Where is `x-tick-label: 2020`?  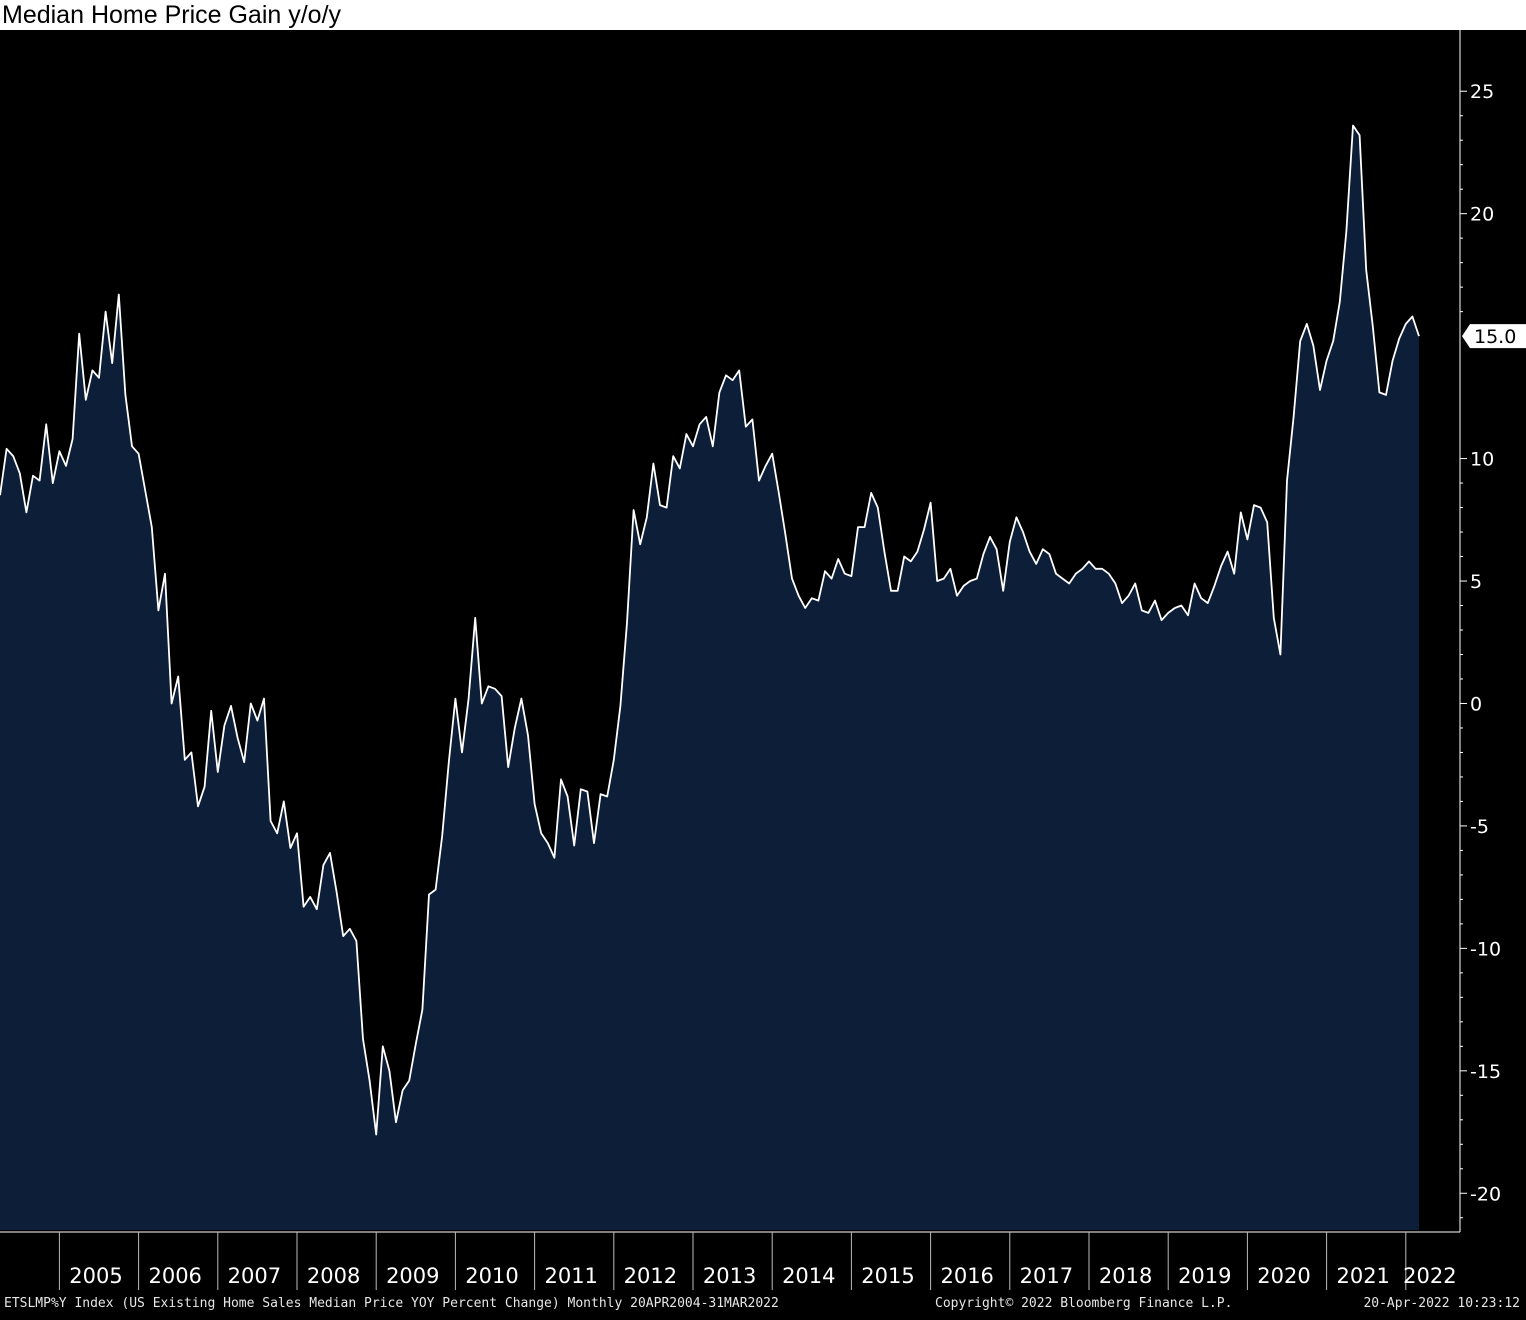 x-tick-label: 2020 is located at coordinates (1283, 1276).